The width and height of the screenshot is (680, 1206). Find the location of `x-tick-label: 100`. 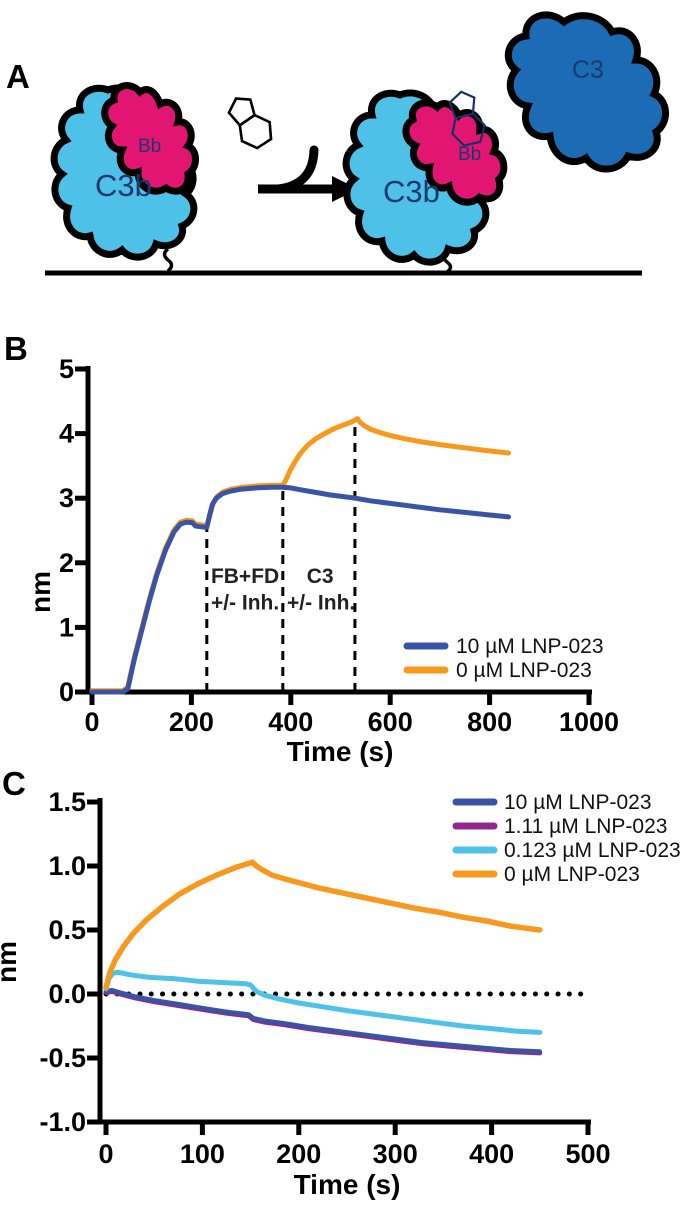

x-tick-label: 100 is located at coordinates (202, 1154).